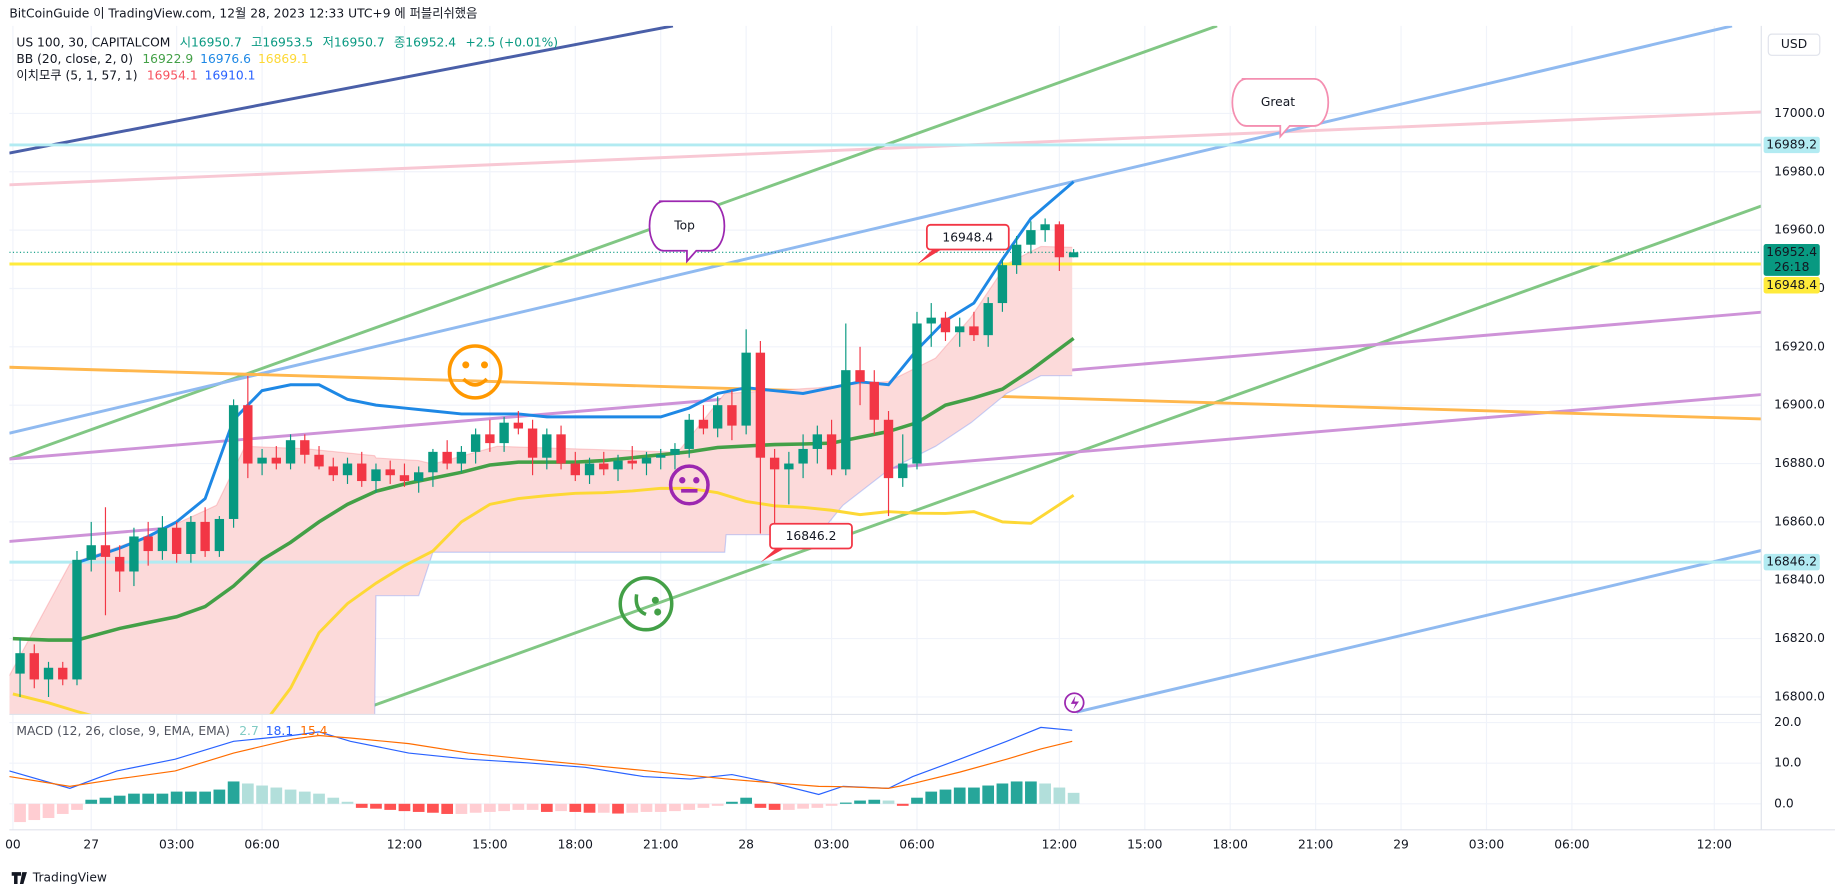 Image resolution: width=1835 pixels, height=891 pixels. What do you see at coordinates (91, 845) in the screenshot?
I see `x-tick-label: 27` at bounding box center [91, 845].